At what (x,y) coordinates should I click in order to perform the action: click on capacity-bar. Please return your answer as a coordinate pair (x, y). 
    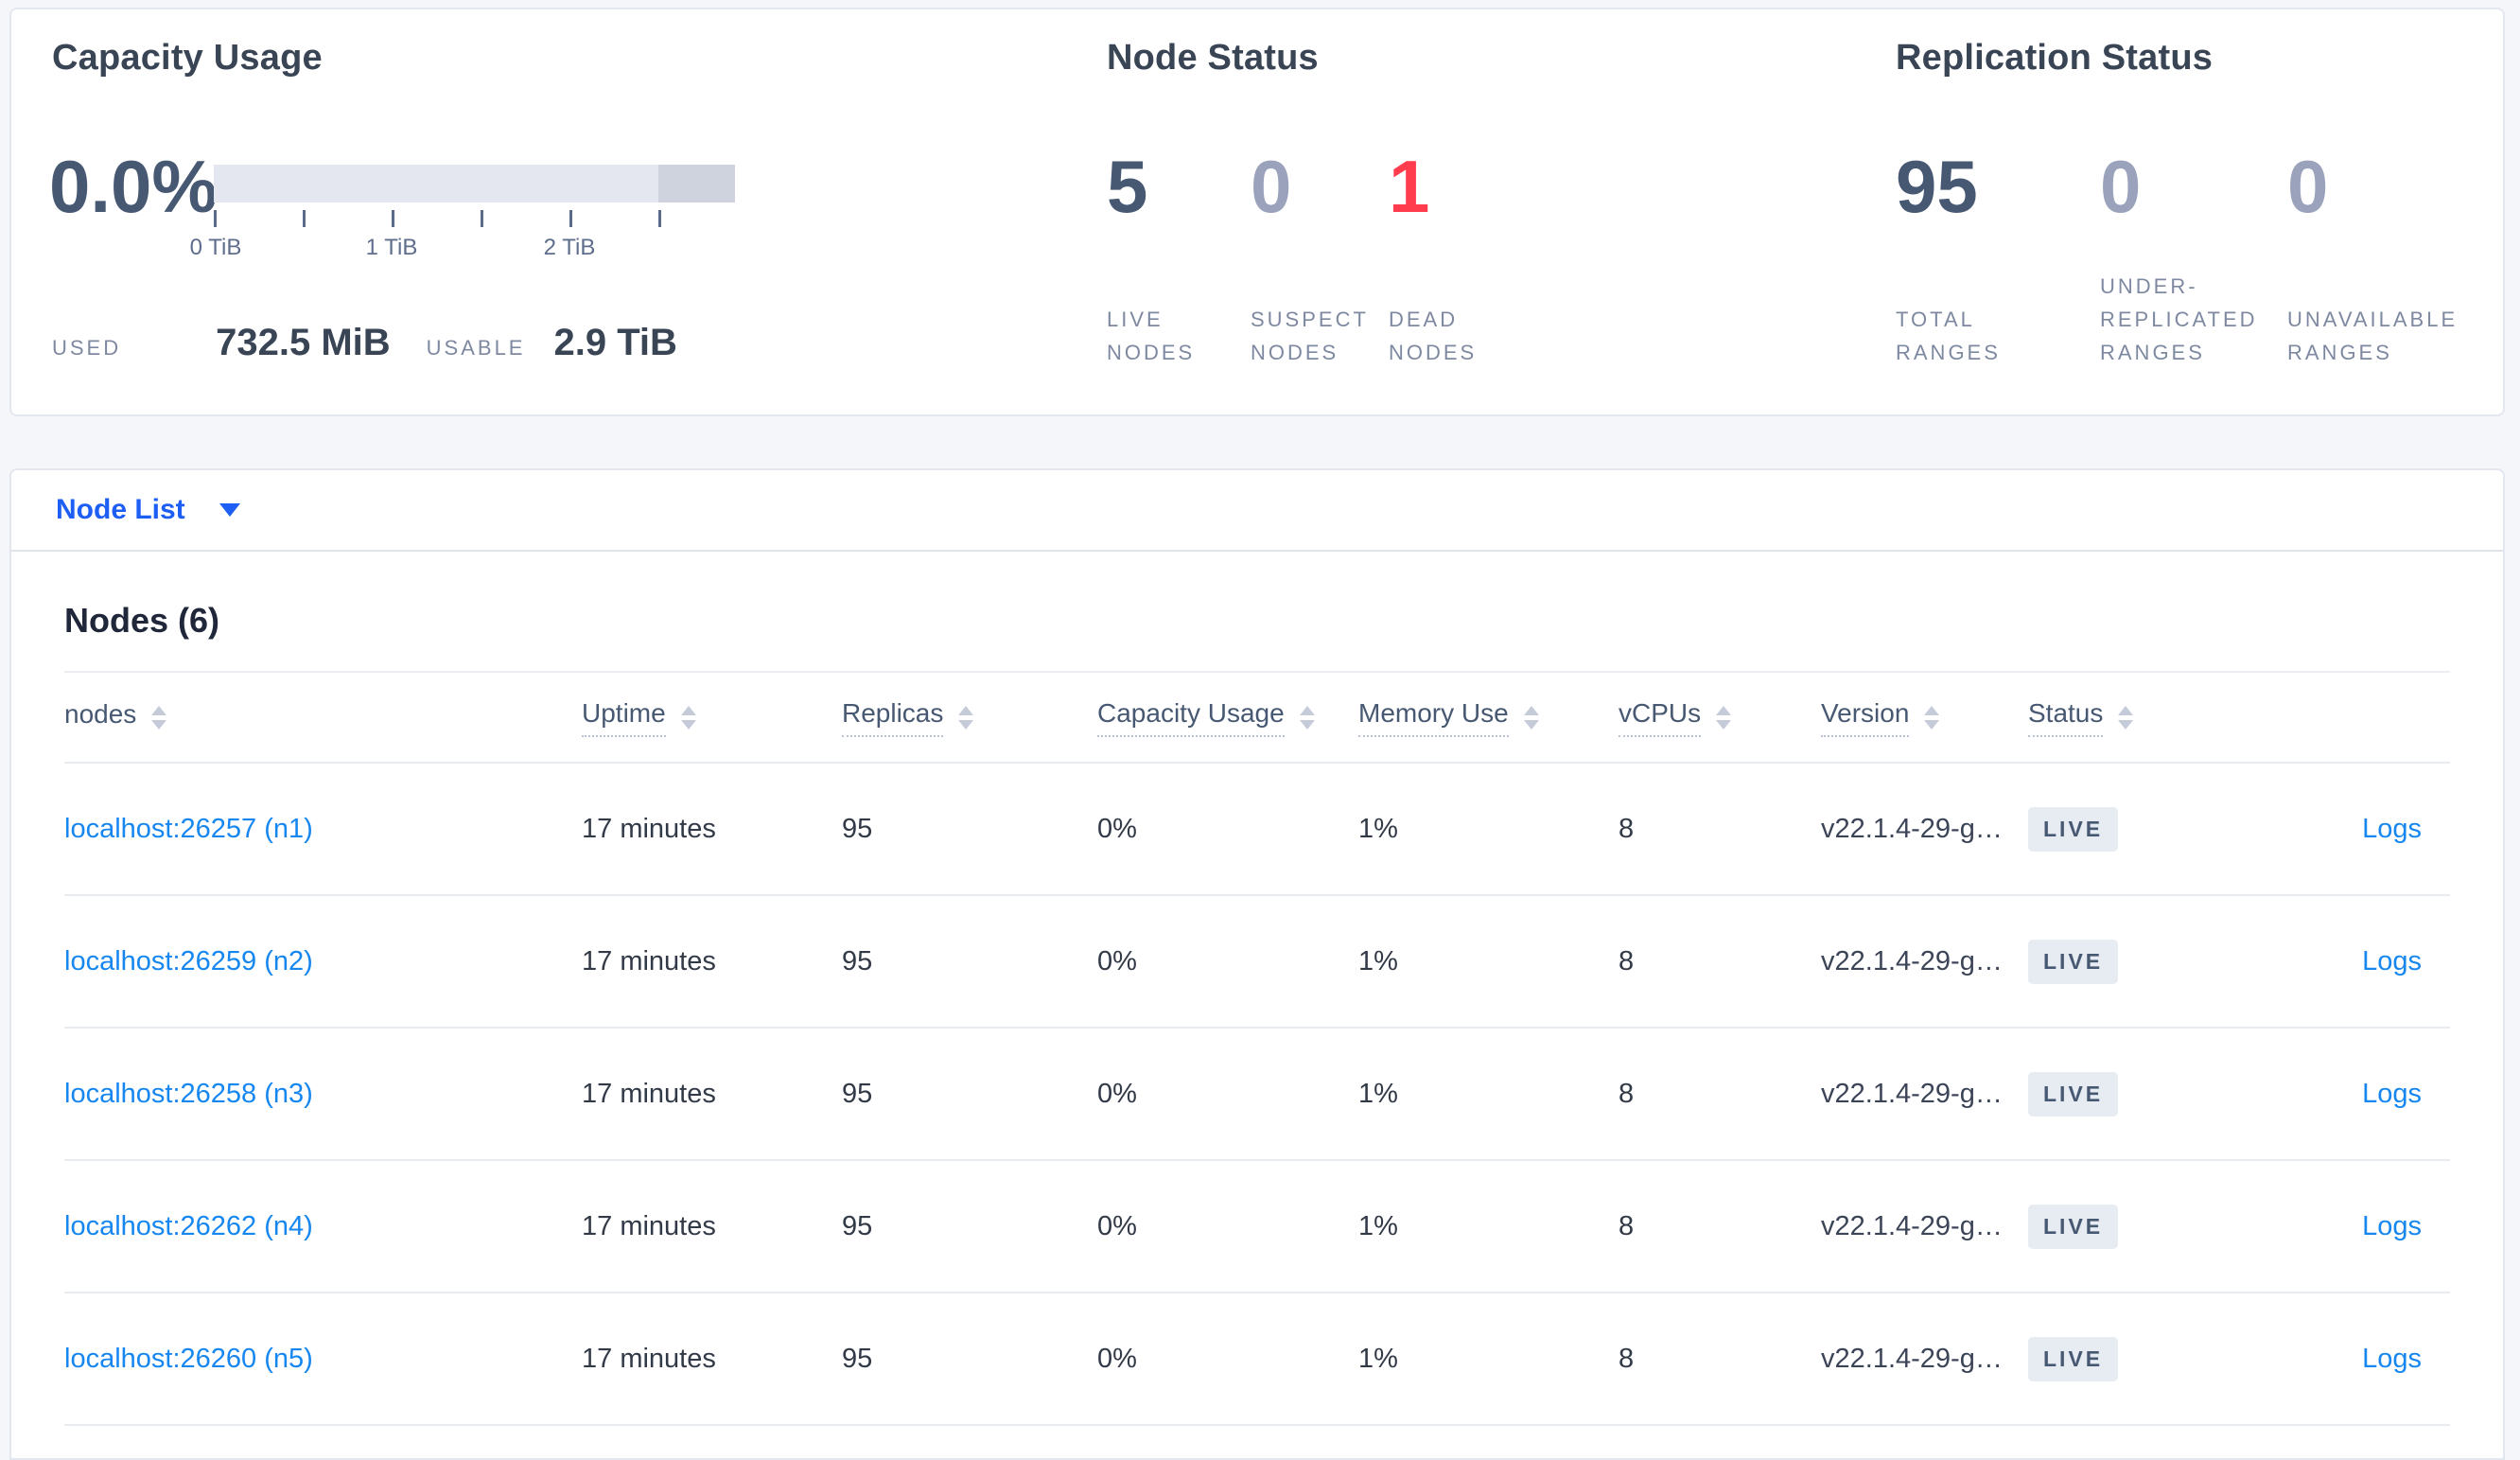
    Looking at the image, I should click on (474, 184).